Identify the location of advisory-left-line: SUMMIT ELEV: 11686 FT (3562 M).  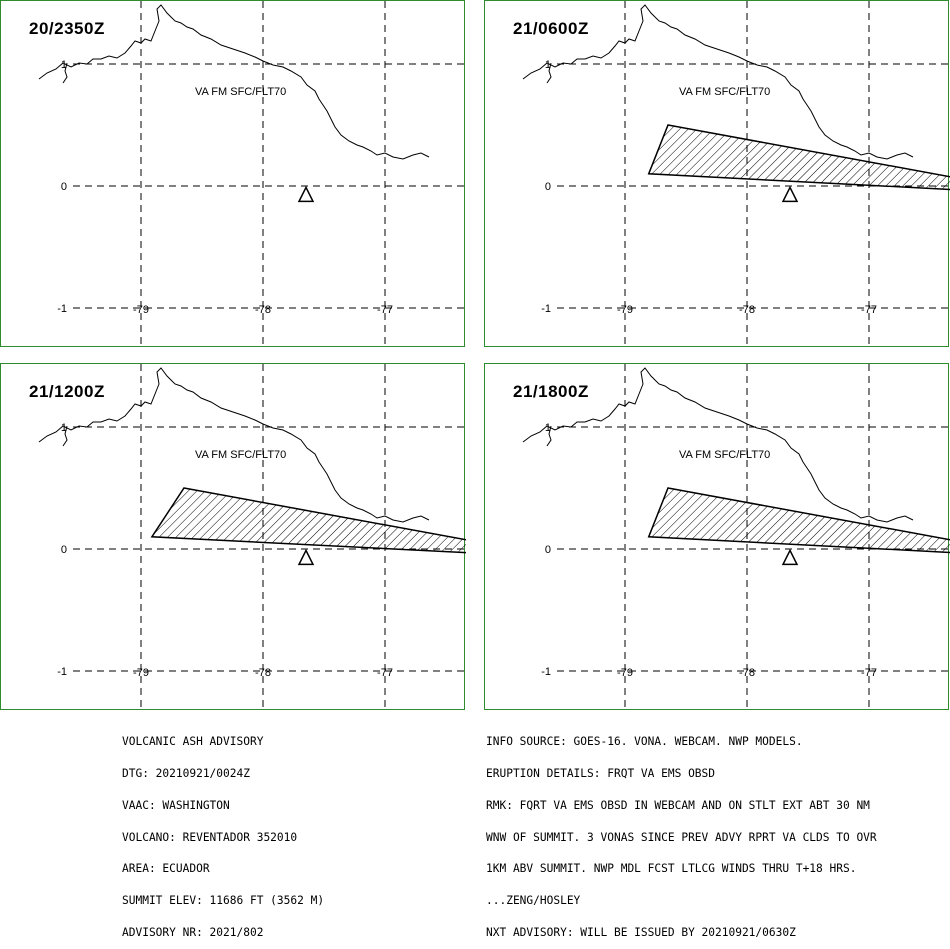
(223, 901).